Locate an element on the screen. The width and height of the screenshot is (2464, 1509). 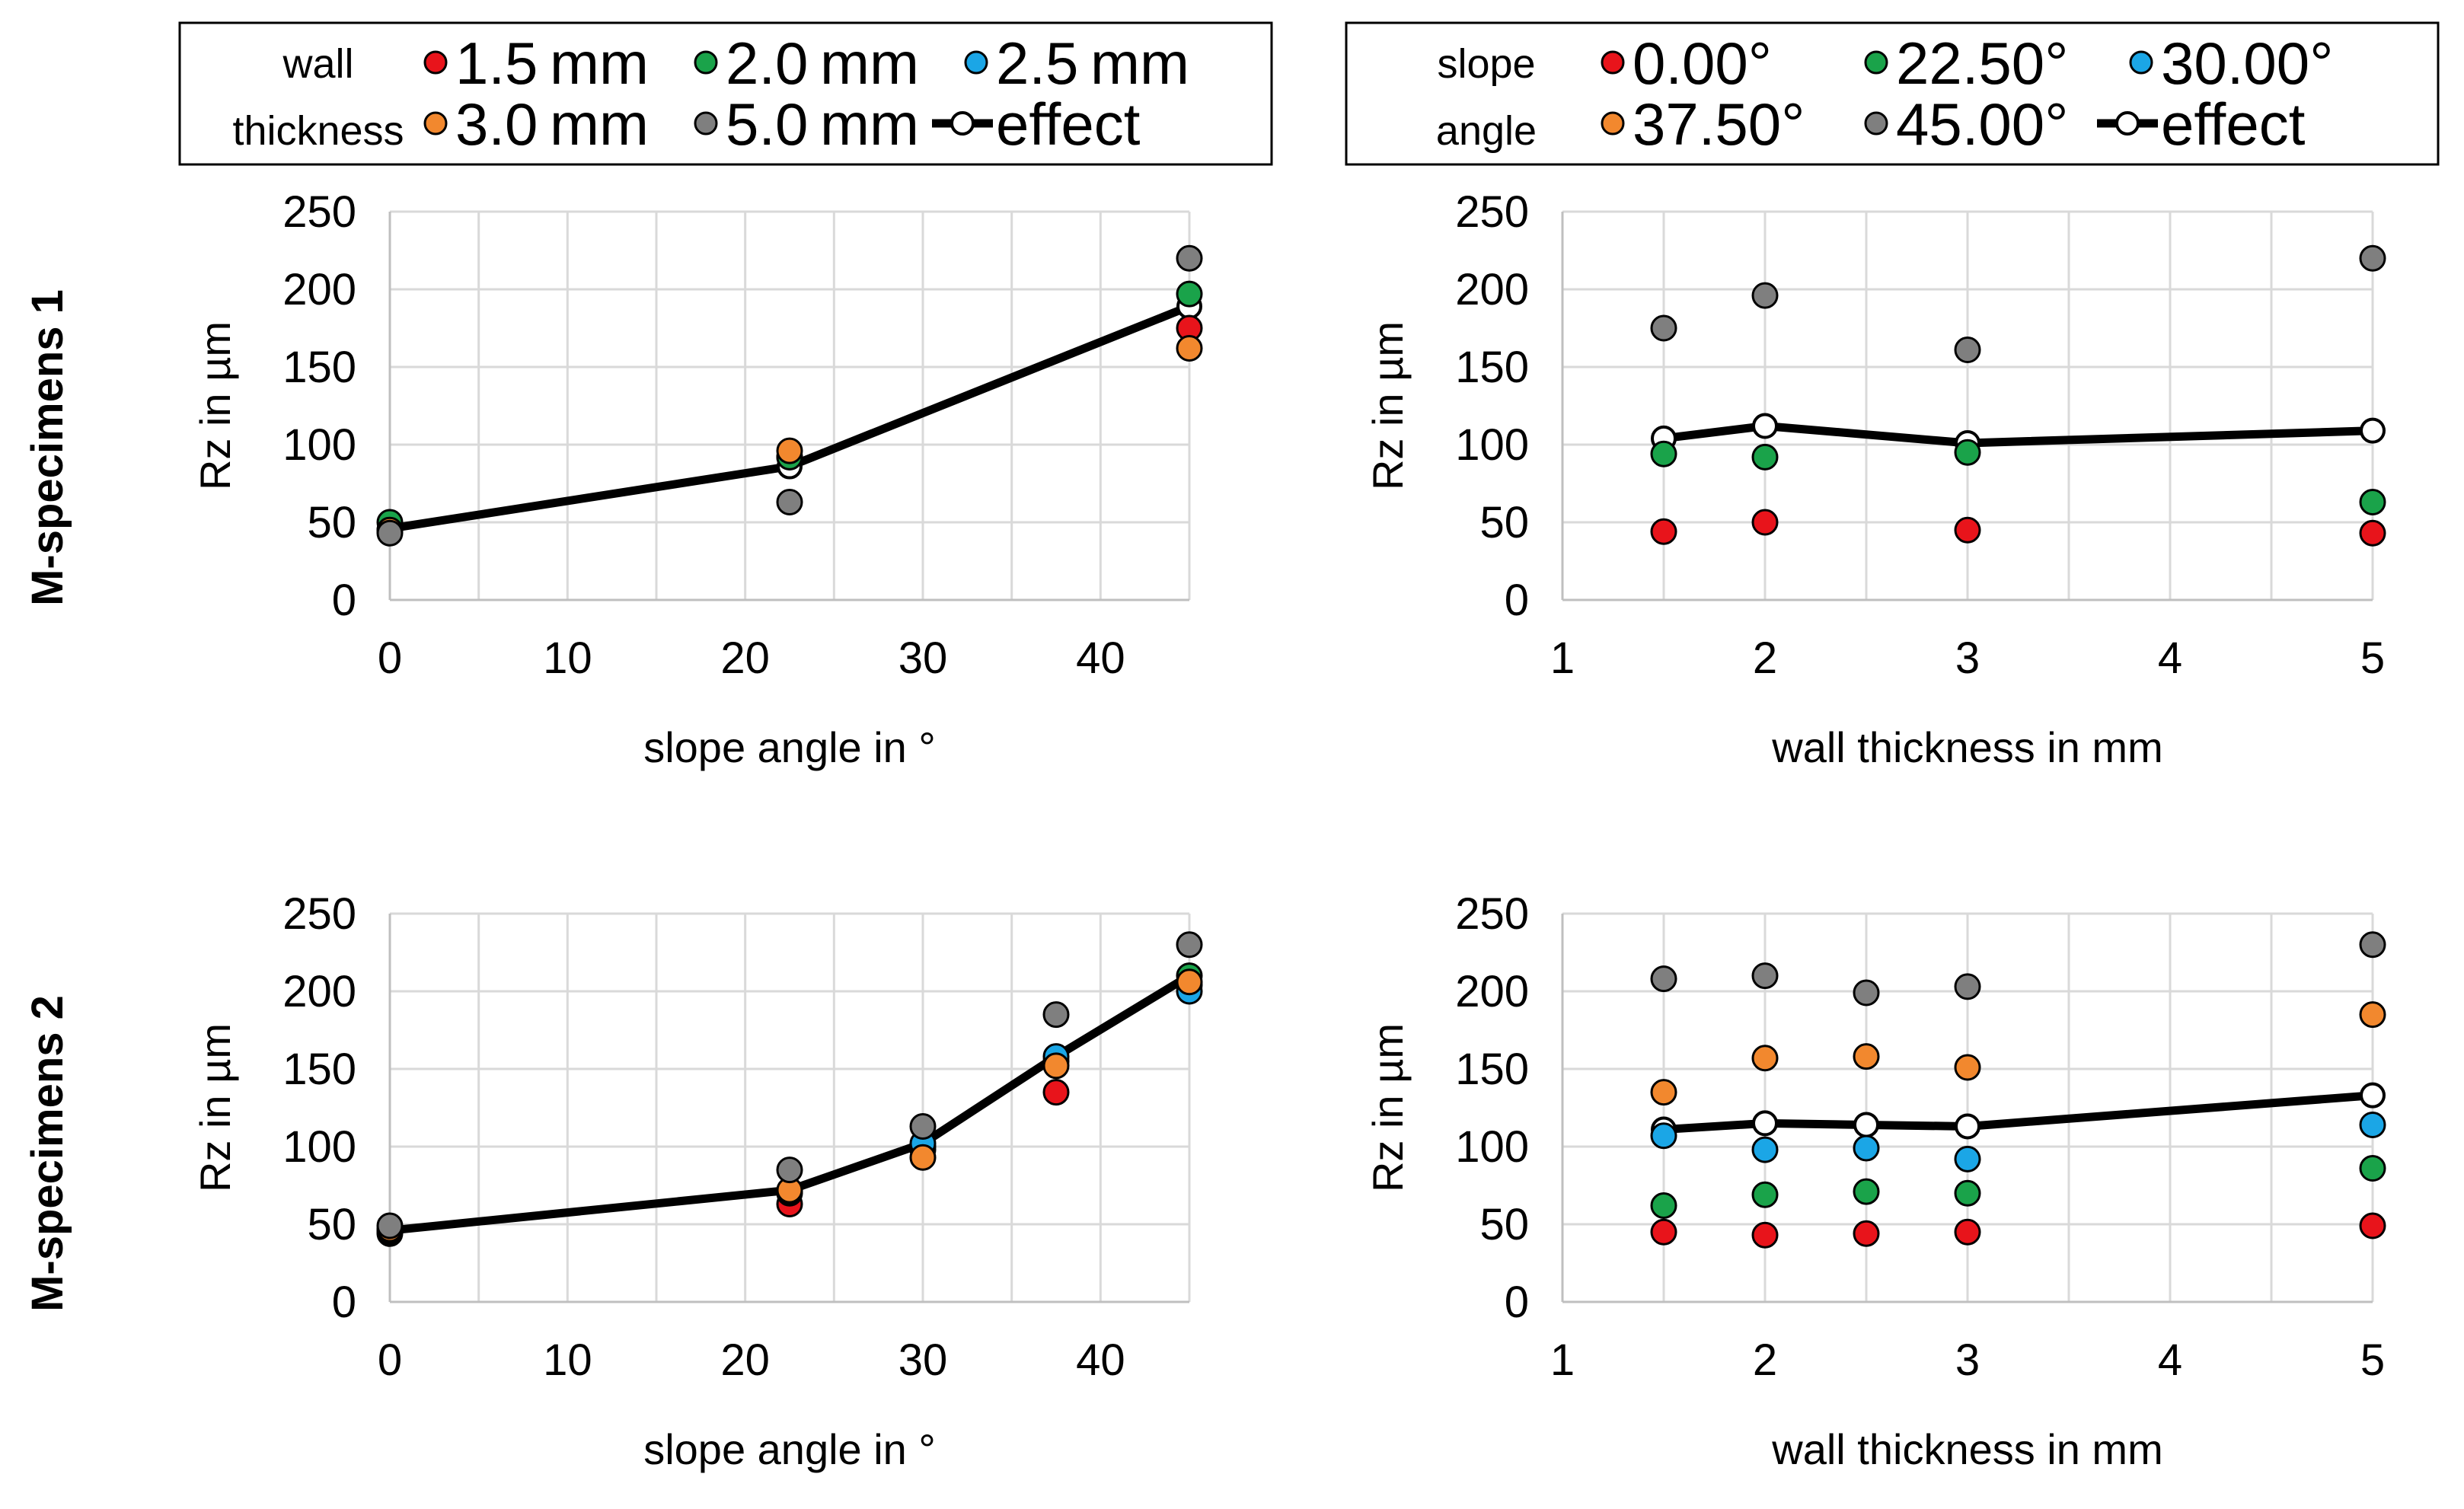
legend-item: 45.00° is located at coordinates (1966, 124).